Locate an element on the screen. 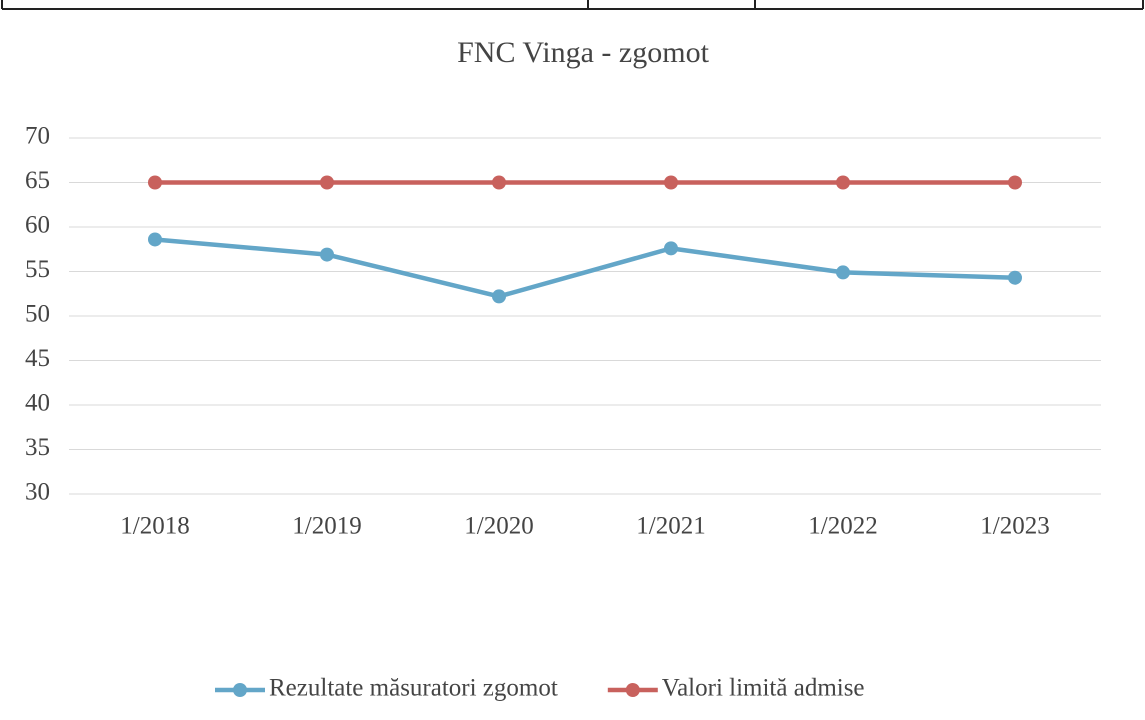  x-tick-label: 1/2021 is located at coordinates (670, 526).